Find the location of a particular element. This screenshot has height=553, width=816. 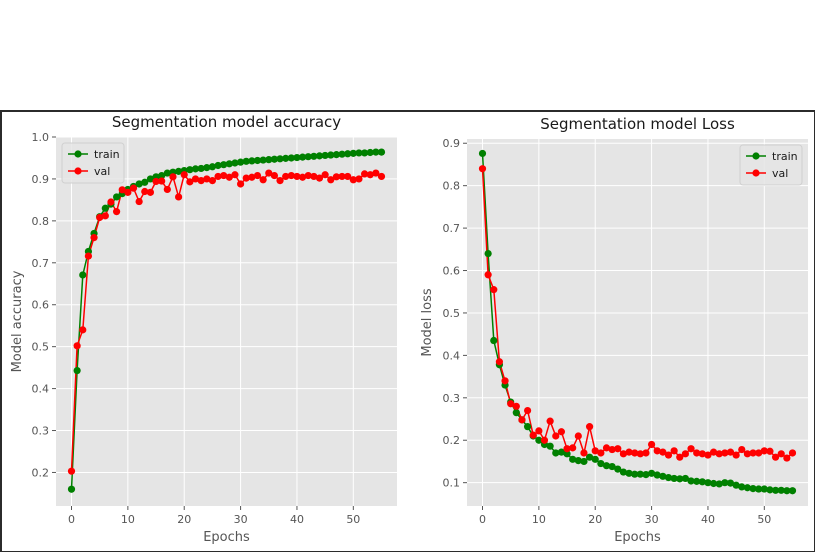

x-tick-label: 50 is located at coordinates (353, 519).